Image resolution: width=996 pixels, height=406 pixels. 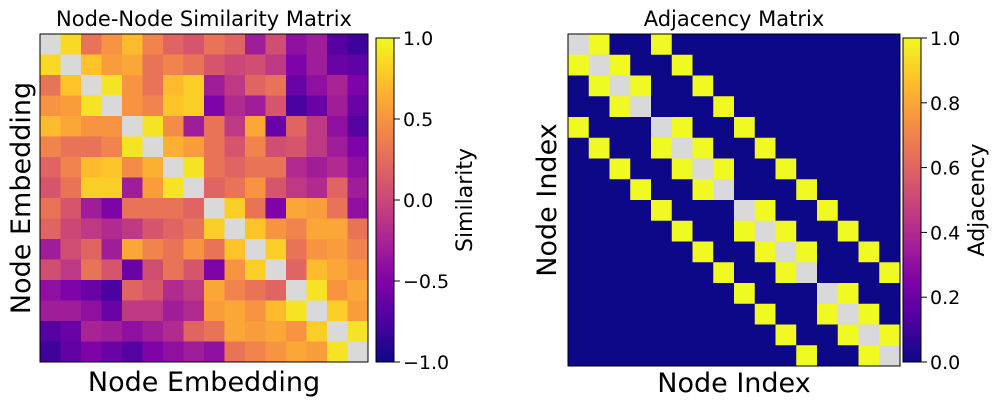 I want to click on similarity-colorbar-tick-label: 0.5, so click(x=418, y=120).